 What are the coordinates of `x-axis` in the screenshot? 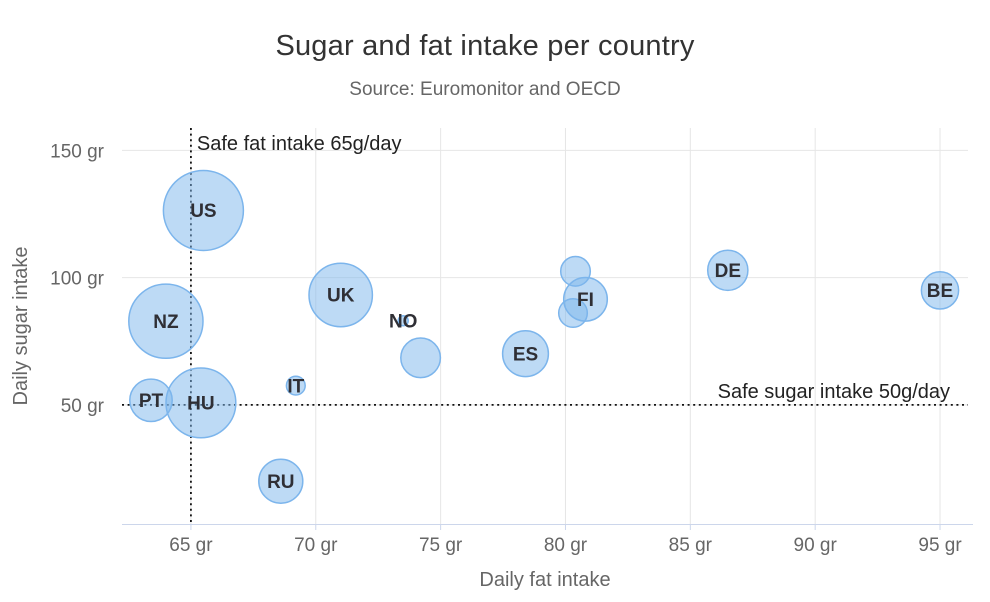 It's located at (547, 527).